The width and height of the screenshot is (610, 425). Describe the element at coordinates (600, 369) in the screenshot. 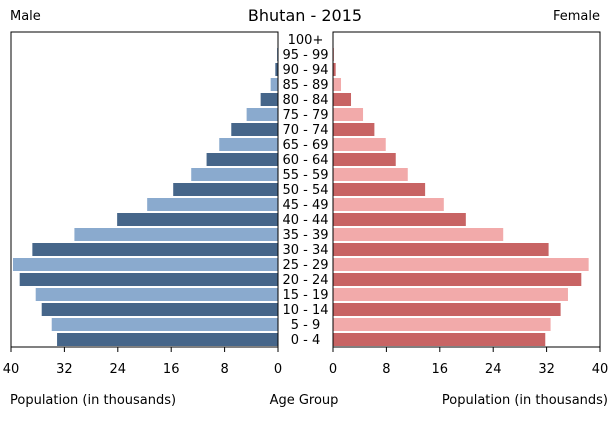

I see `female-x-tick-label: 40` at that location.